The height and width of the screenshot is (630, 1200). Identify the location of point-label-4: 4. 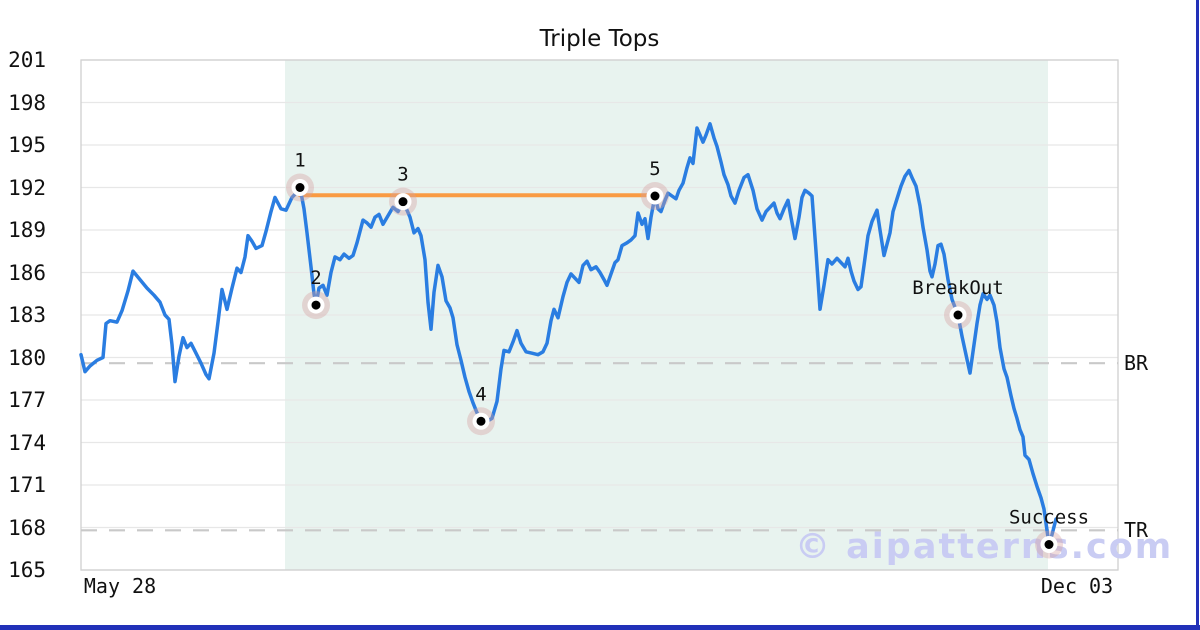
(480, 394).